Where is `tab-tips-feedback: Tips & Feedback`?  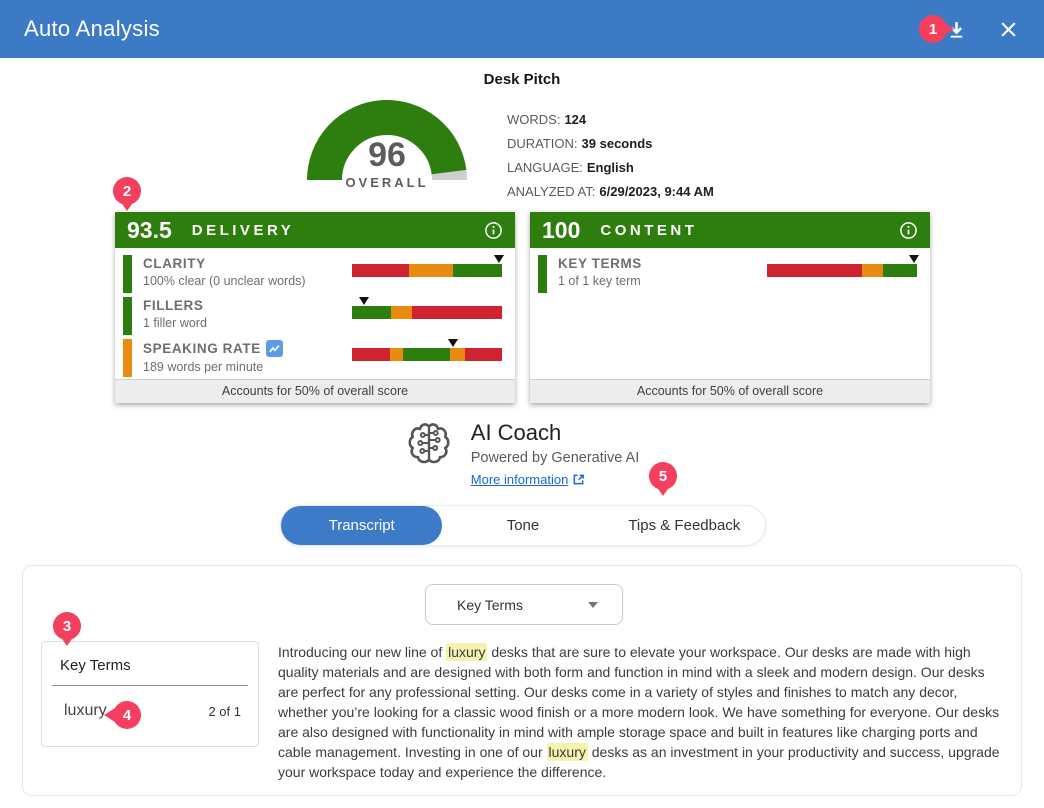
tab-tips-feedback: Tips & Feedback is located at coordinates (684, 525).